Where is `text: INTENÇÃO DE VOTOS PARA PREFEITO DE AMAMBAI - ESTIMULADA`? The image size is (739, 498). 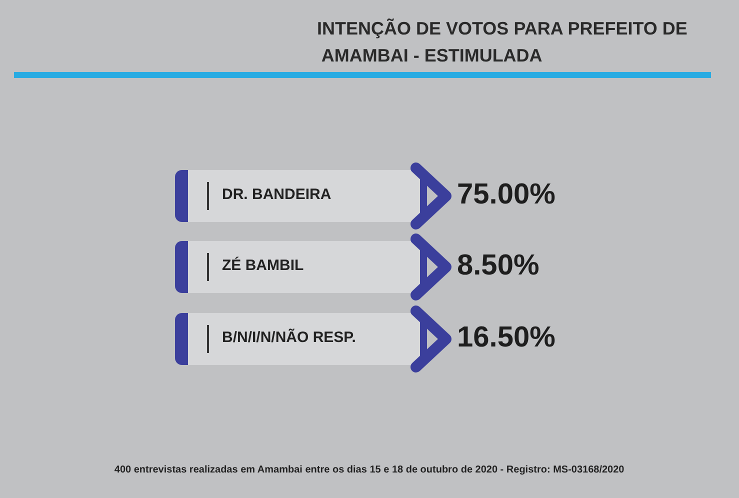 text: INTENÇÃO DE VOTOS PARA PREFEITO DE AMAMBAI - ESTIMULADA is located at coordinates (502, 42).